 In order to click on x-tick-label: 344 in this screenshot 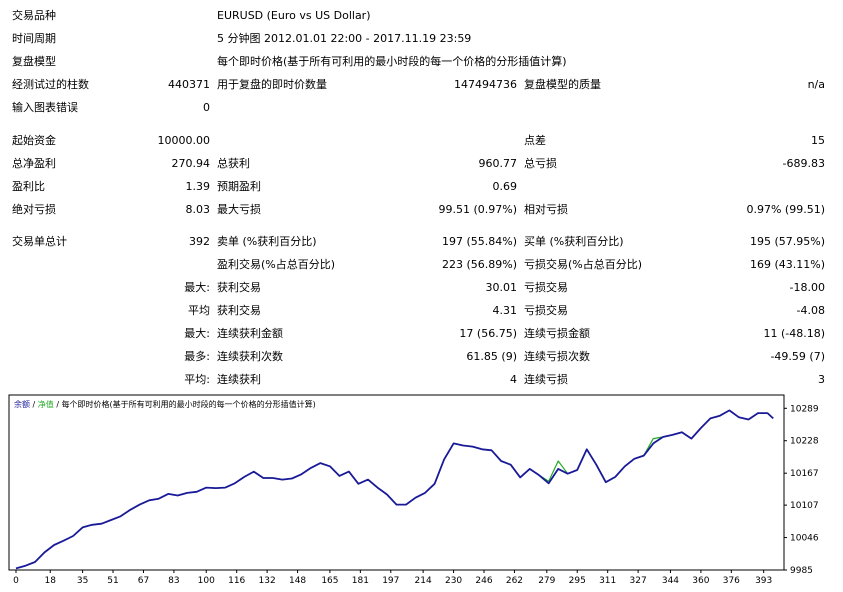, I will do `click(670, 581)`.